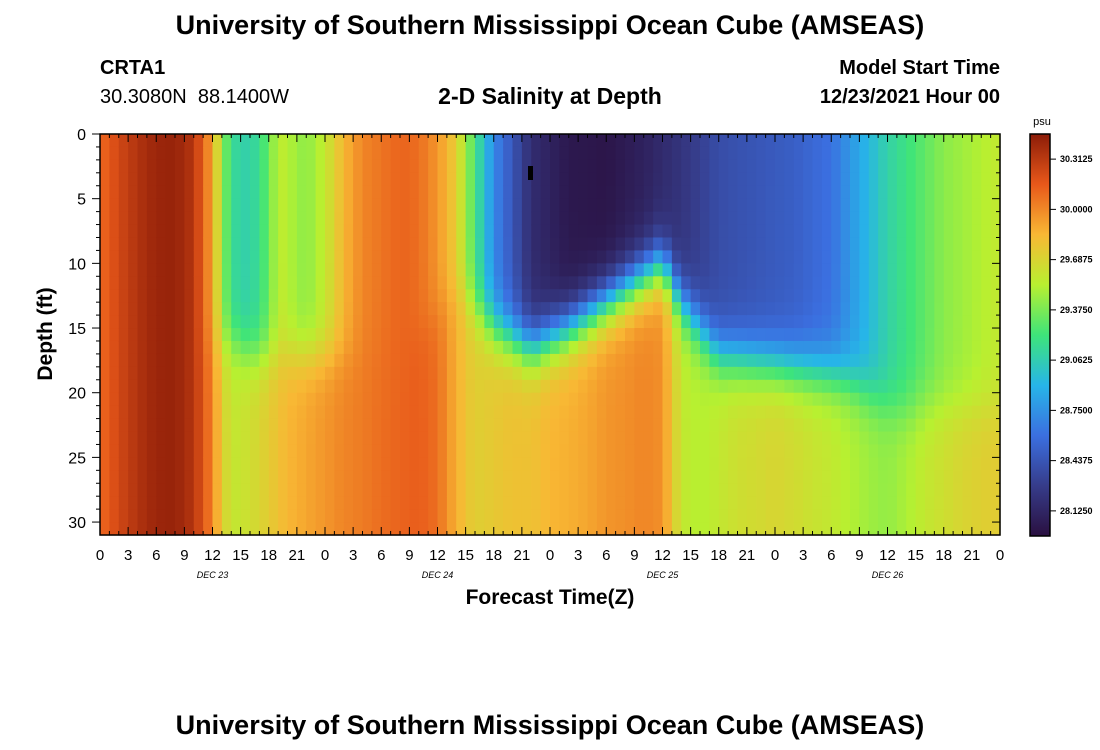 This screenshot has width=1100, height=750. I want to click on day-label: DEC 23, so click(213, 575).